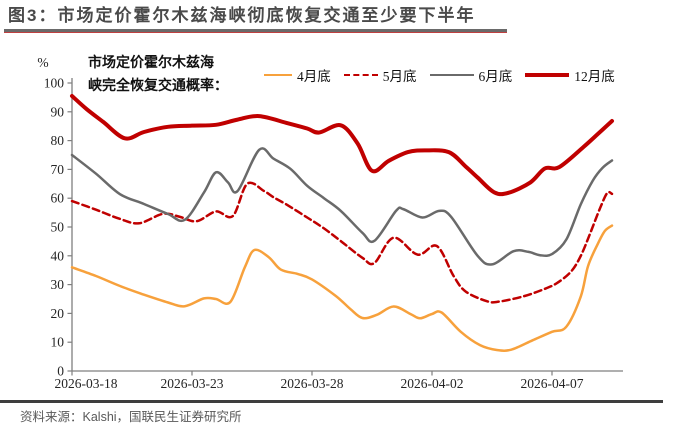 This screenshot has height=426, width=680. Describe the element at coordinates (151, 63) in the screenshot. I see `chart-inner-label-line1: 市场定价霍尔木兹海` at that location.